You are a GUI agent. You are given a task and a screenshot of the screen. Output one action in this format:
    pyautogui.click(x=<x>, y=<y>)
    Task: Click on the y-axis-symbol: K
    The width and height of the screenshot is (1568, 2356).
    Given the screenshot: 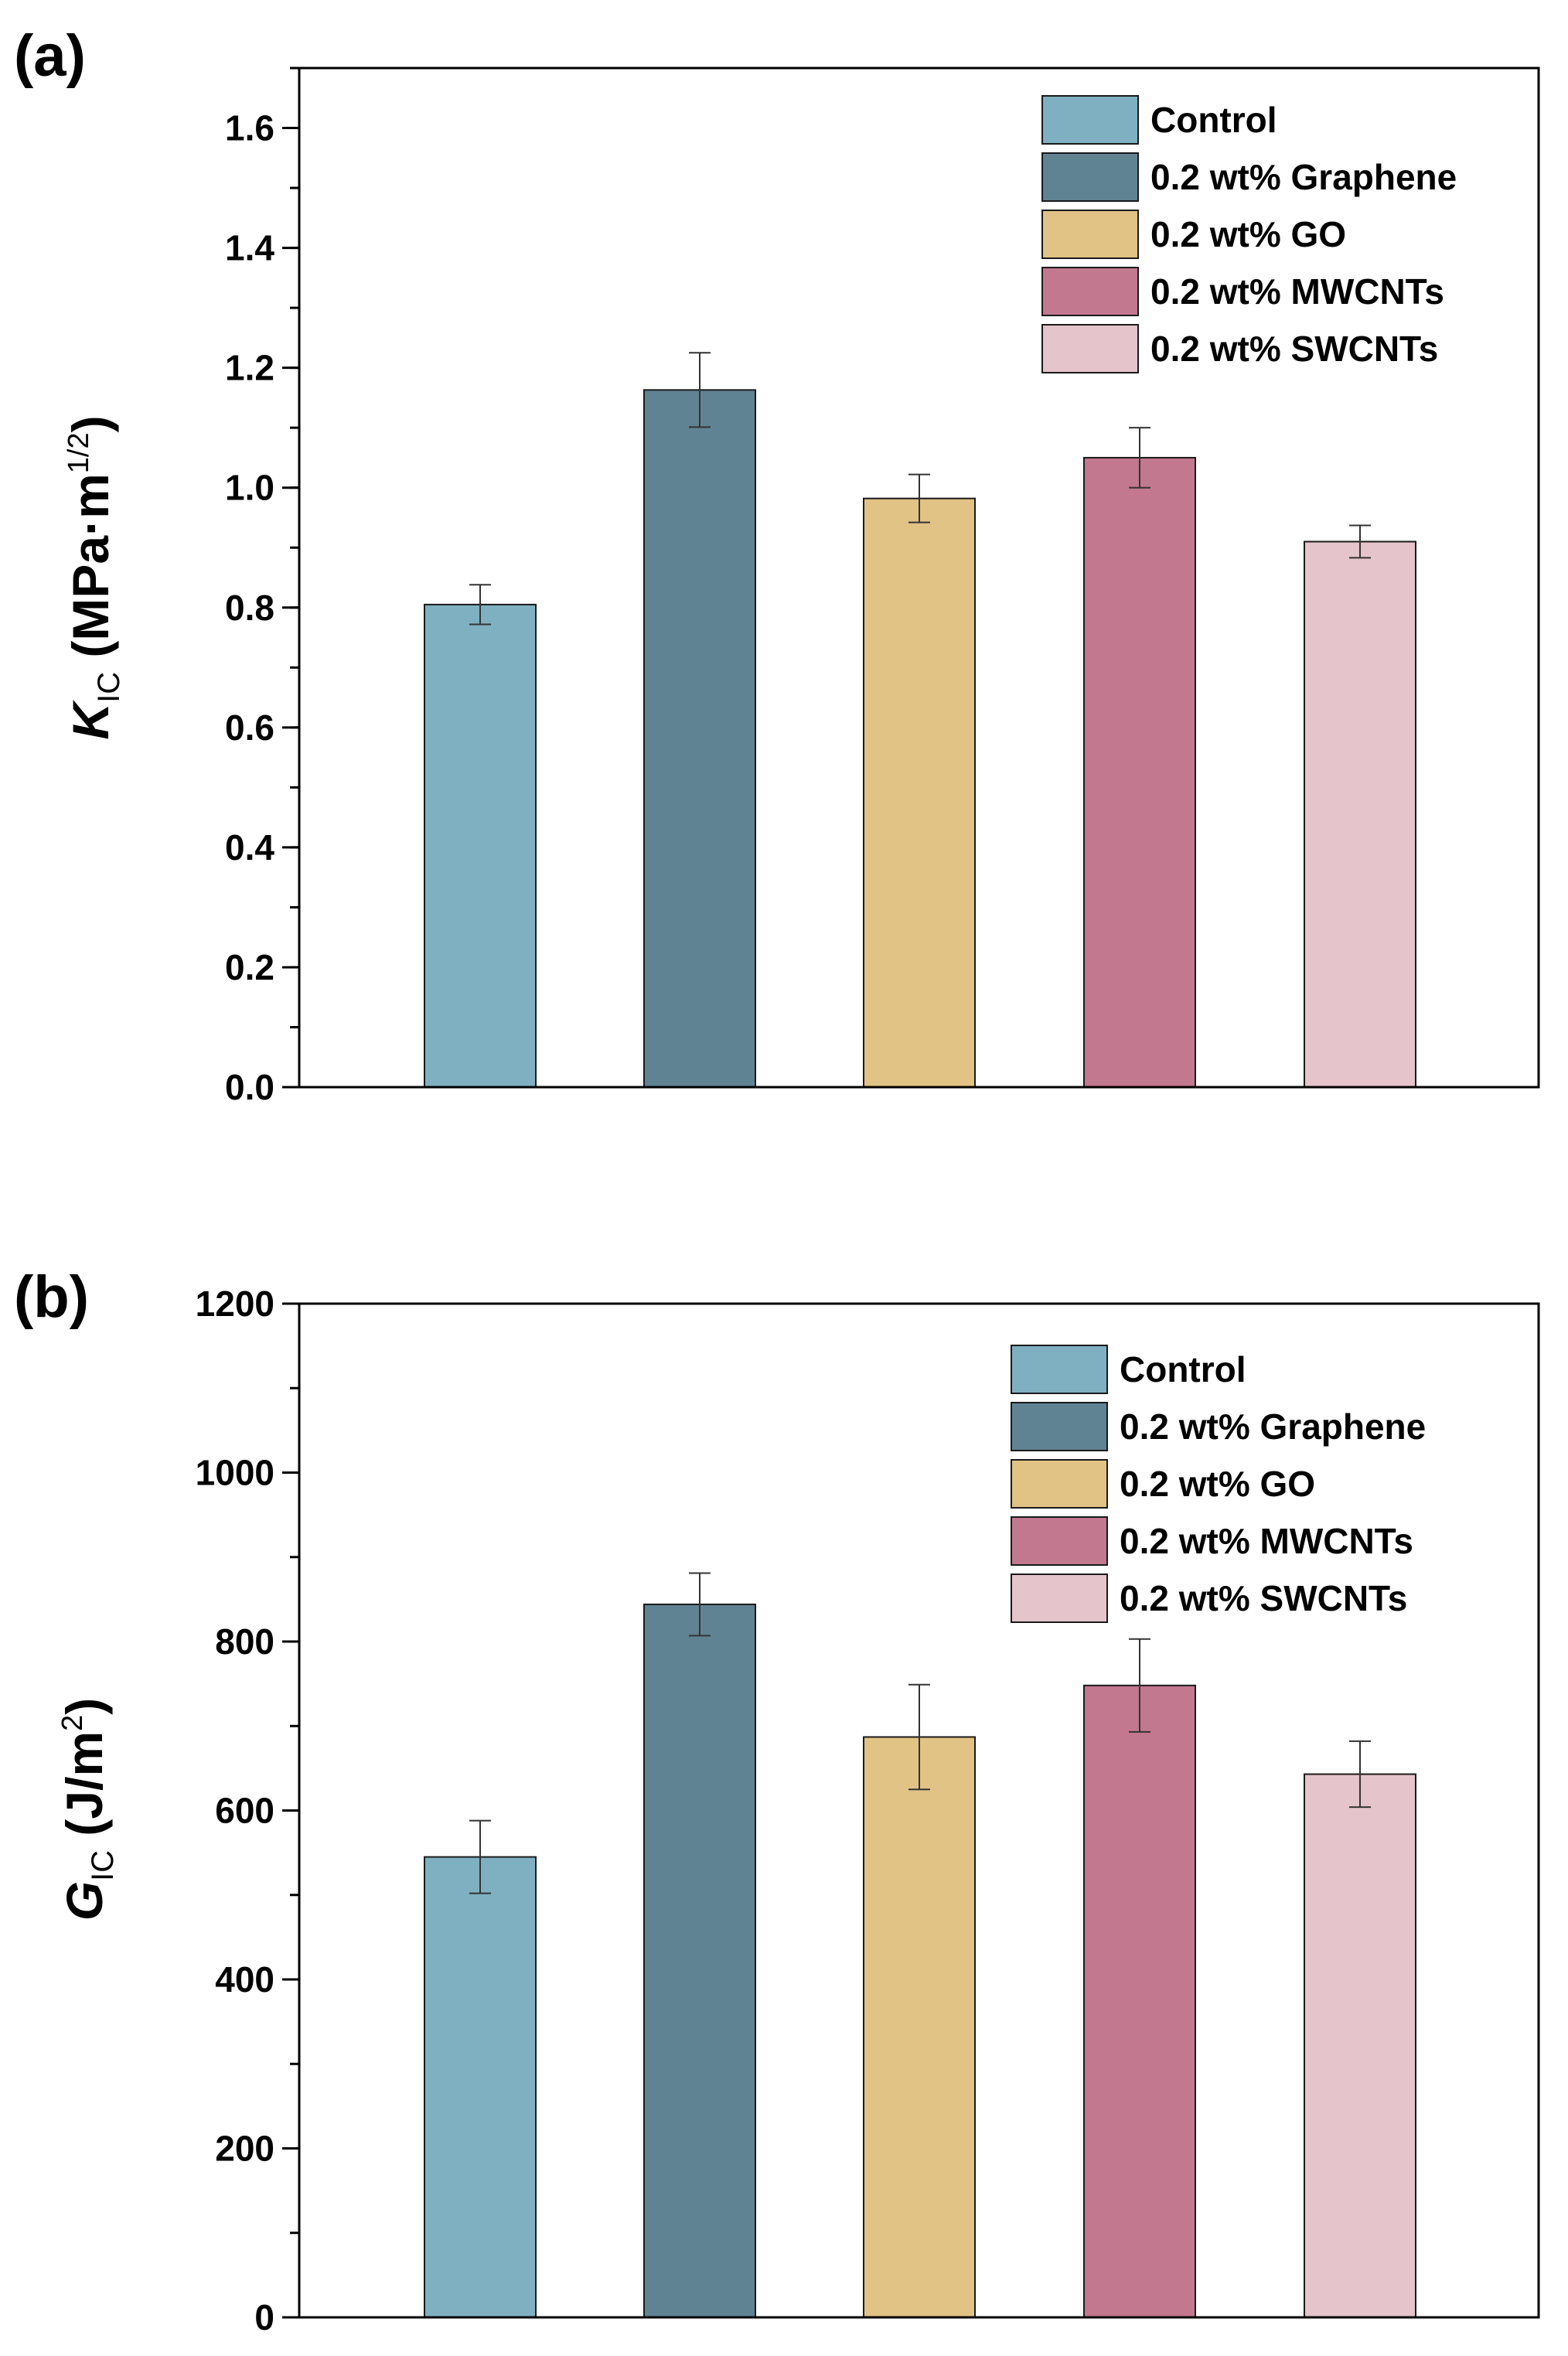 What is the action you would take?
    pyautogui.click(x=90, y=720)
    